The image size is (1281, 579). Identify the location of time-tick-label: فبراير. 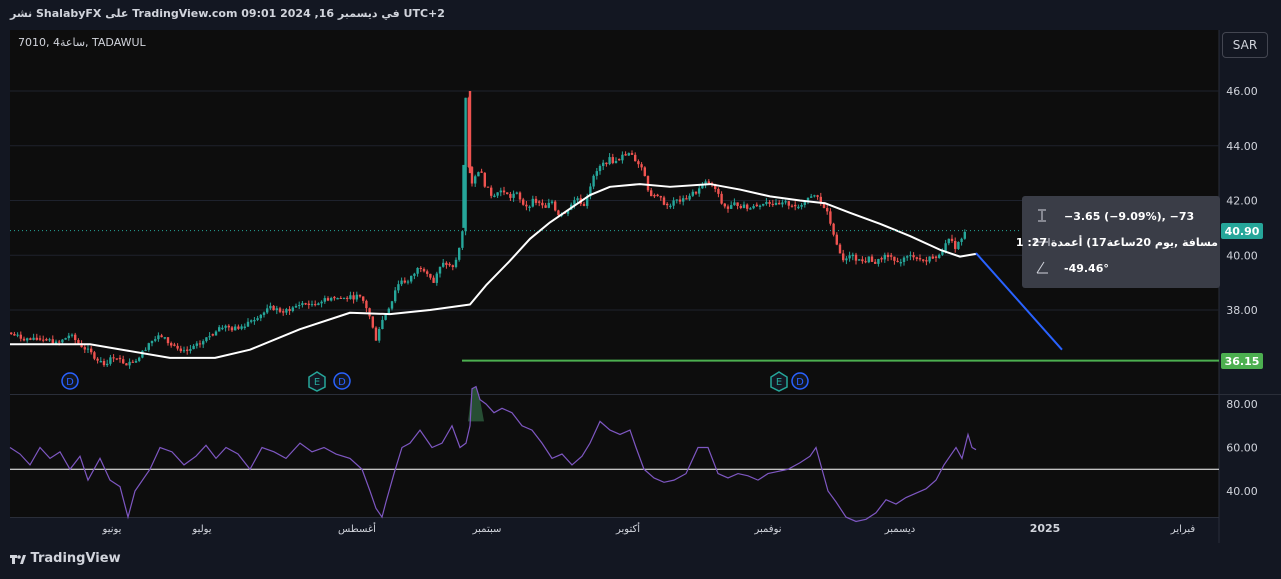
(1183, 529).